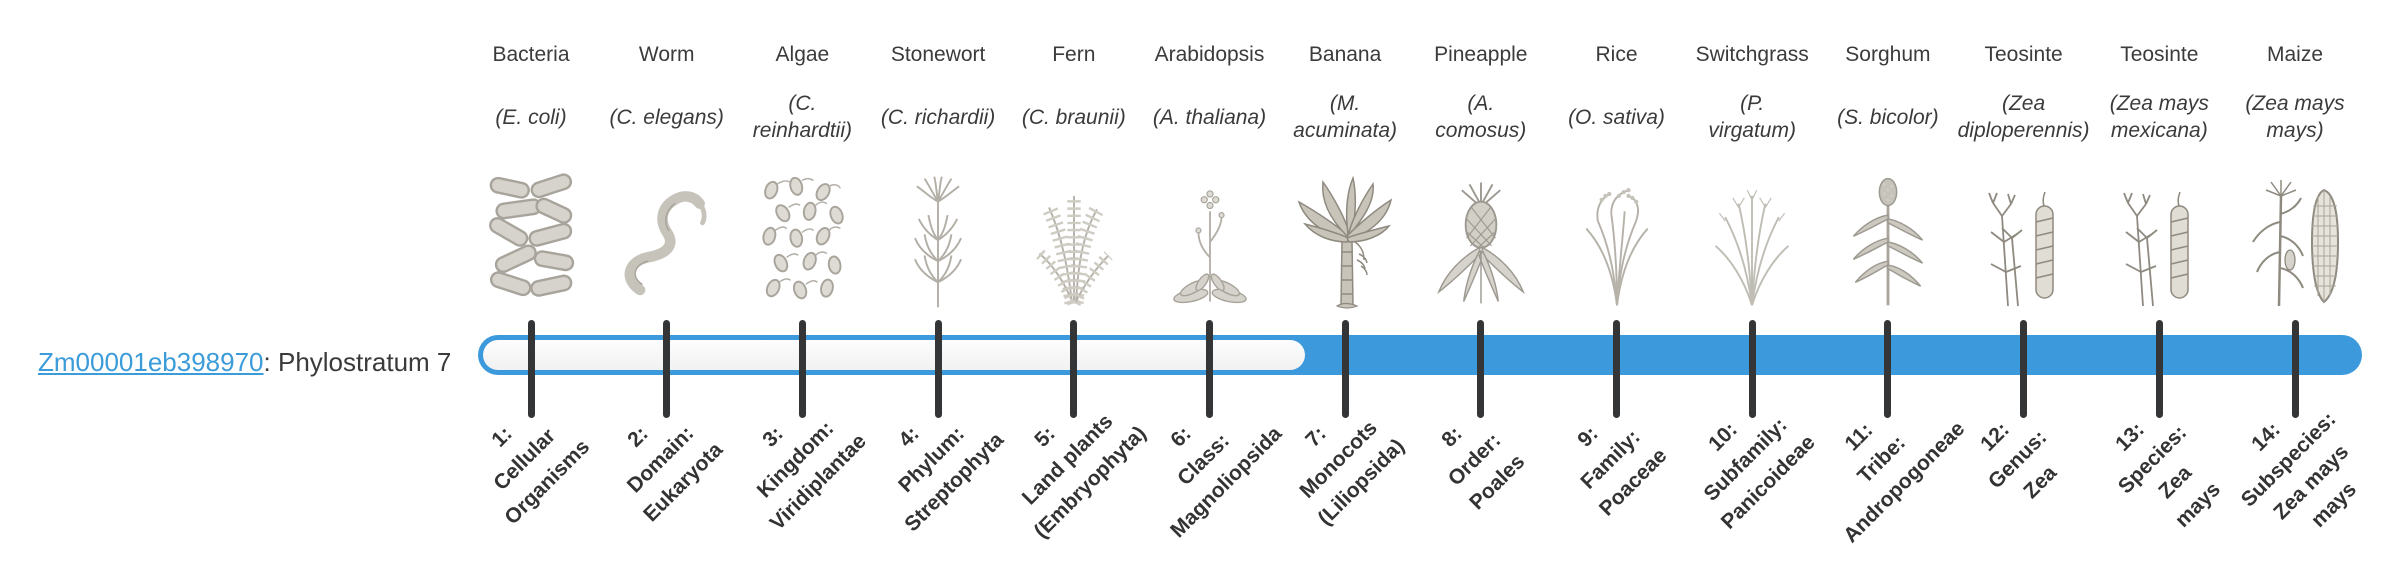 The height and width of the screenshot is (580, 2400). Describe the element at coordinates (802, 117) in the screenshot. I see `organism-scientific-name: (C. reinhardtii)` at that location.